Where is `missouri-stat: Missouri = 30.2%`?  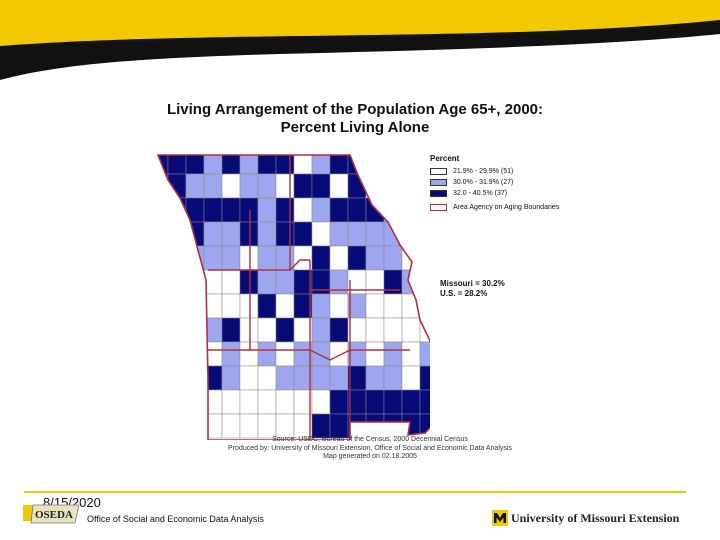
missouri-stat: Missouri = 30.2% is located at coordinates (472, 283).